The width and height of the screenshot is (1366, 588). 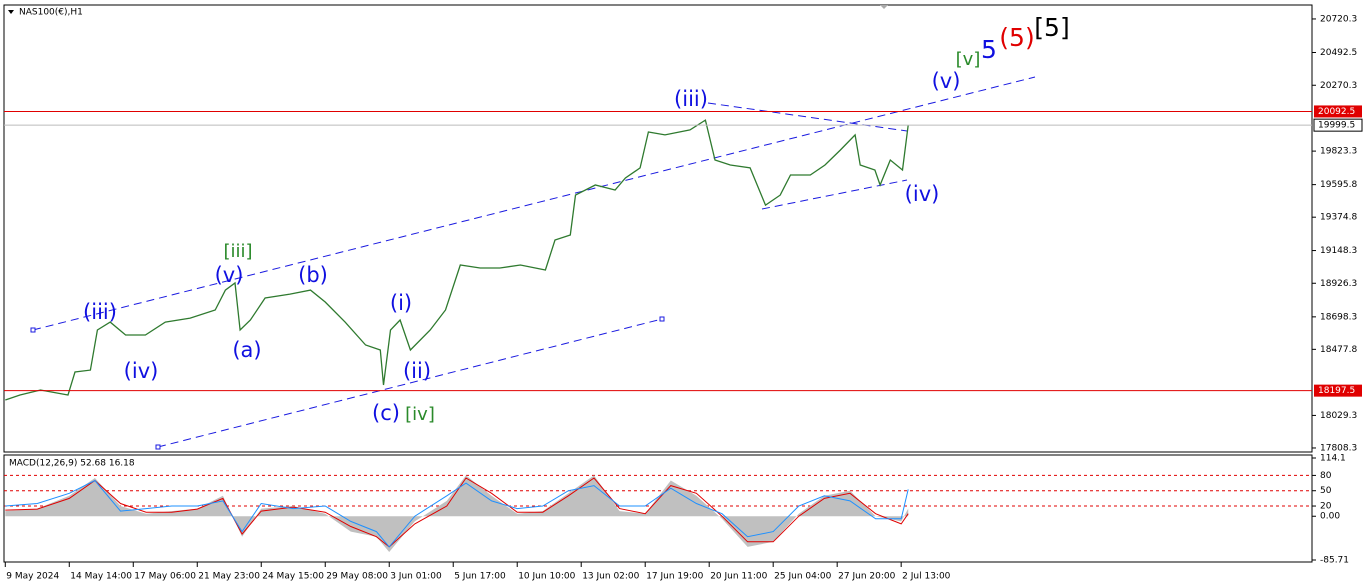 I want to click on level-label: 20092.5, so click(x=1336, y=112).